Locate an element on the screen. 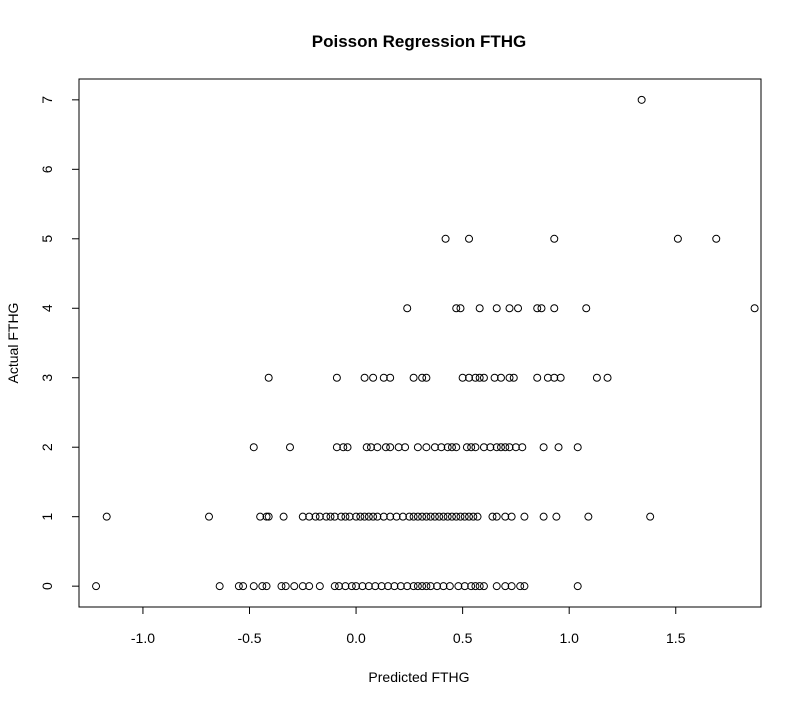 Image resolution: width=801 pixels, height=706 pixels. x-tick-label: 1.0 is located at coordinates (569, 638).